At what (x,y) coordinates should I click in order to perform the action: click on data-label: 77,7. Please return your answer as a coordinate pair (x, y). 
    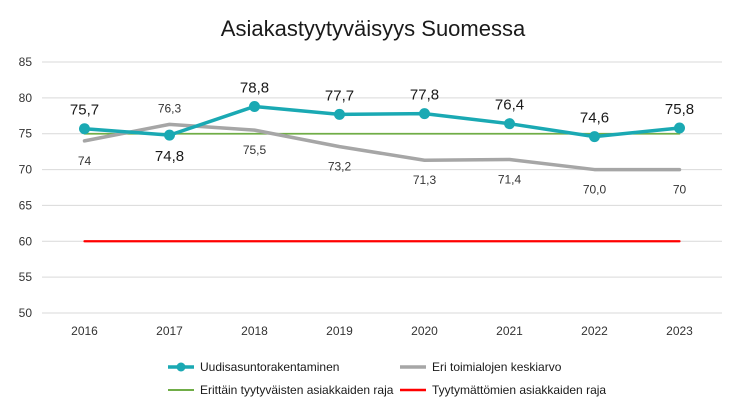
    Looking at the image, I should click on (339, 95).